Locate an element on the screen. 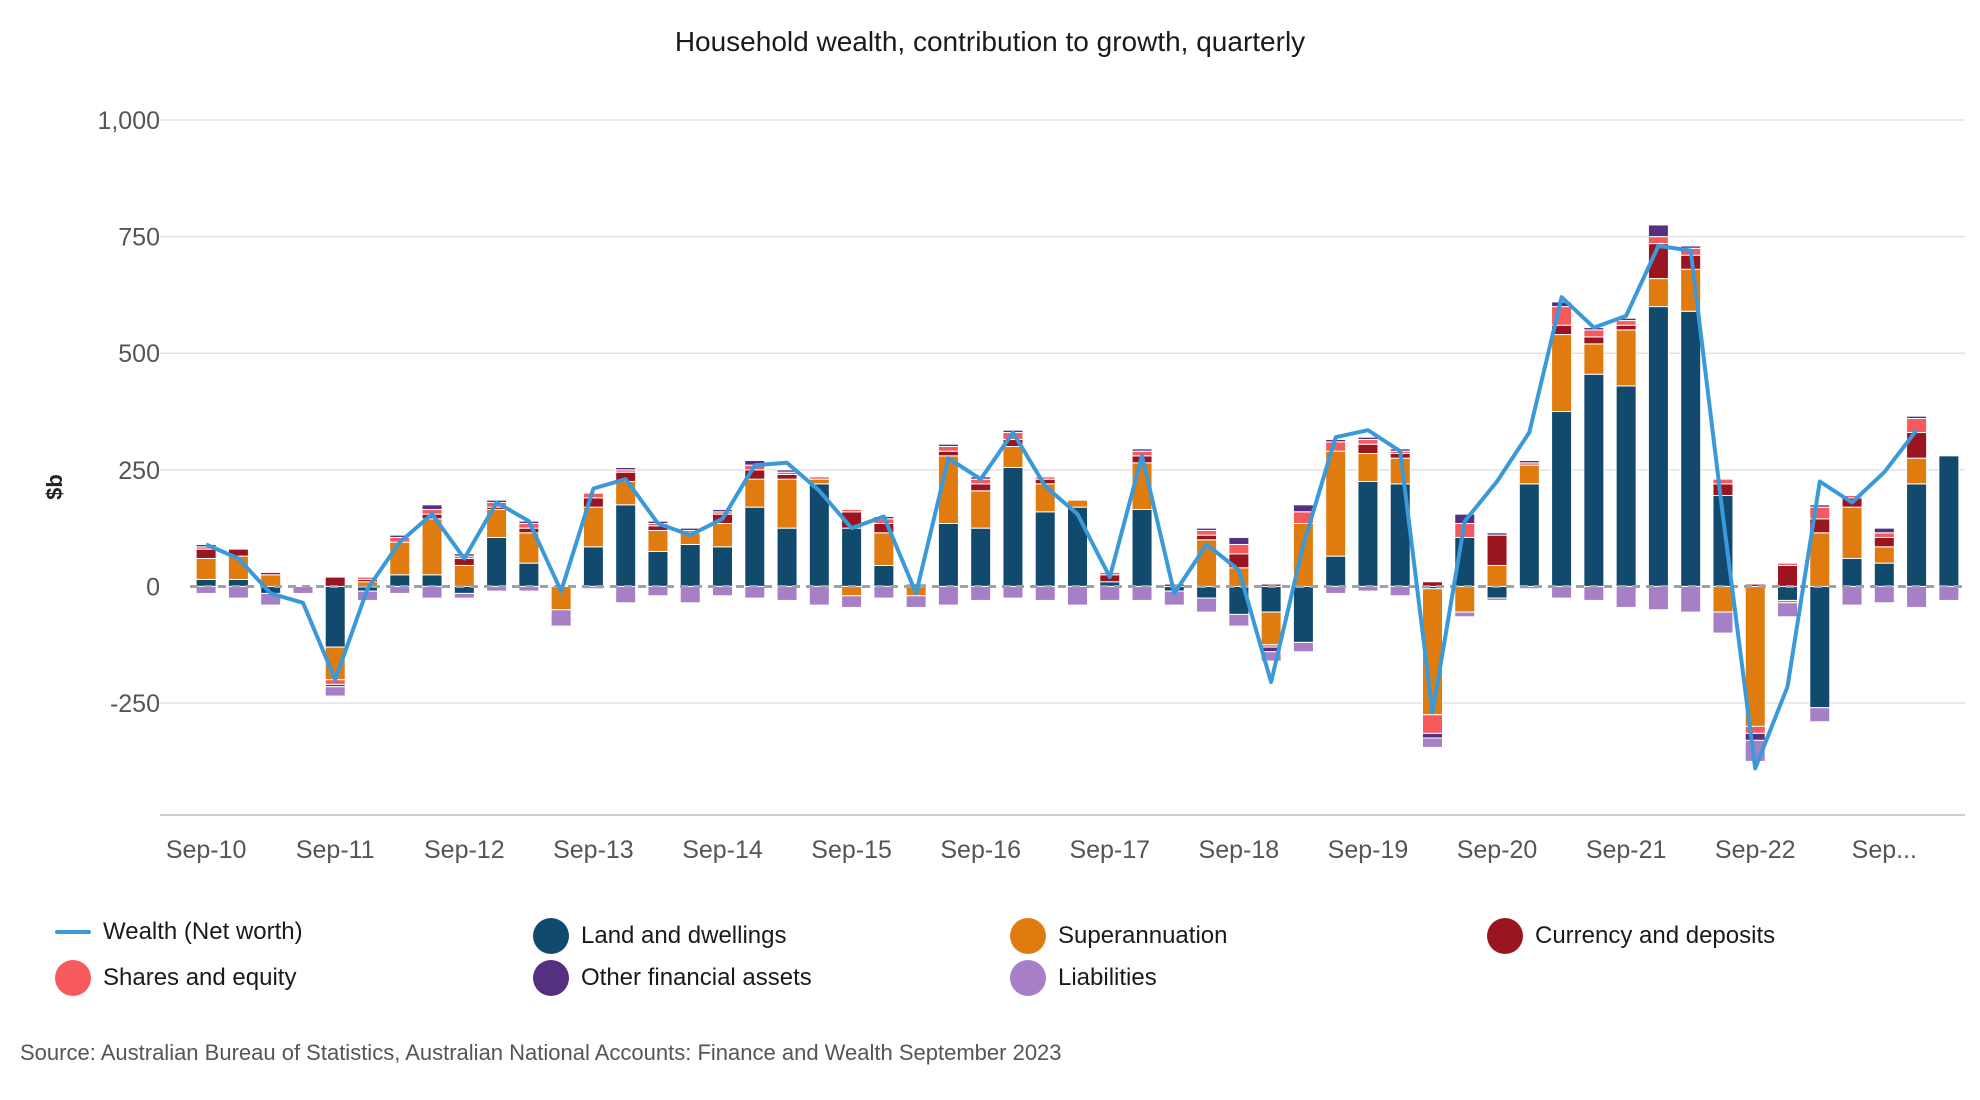  legend-item: Other financial assets is located at coordinates (672, 978).